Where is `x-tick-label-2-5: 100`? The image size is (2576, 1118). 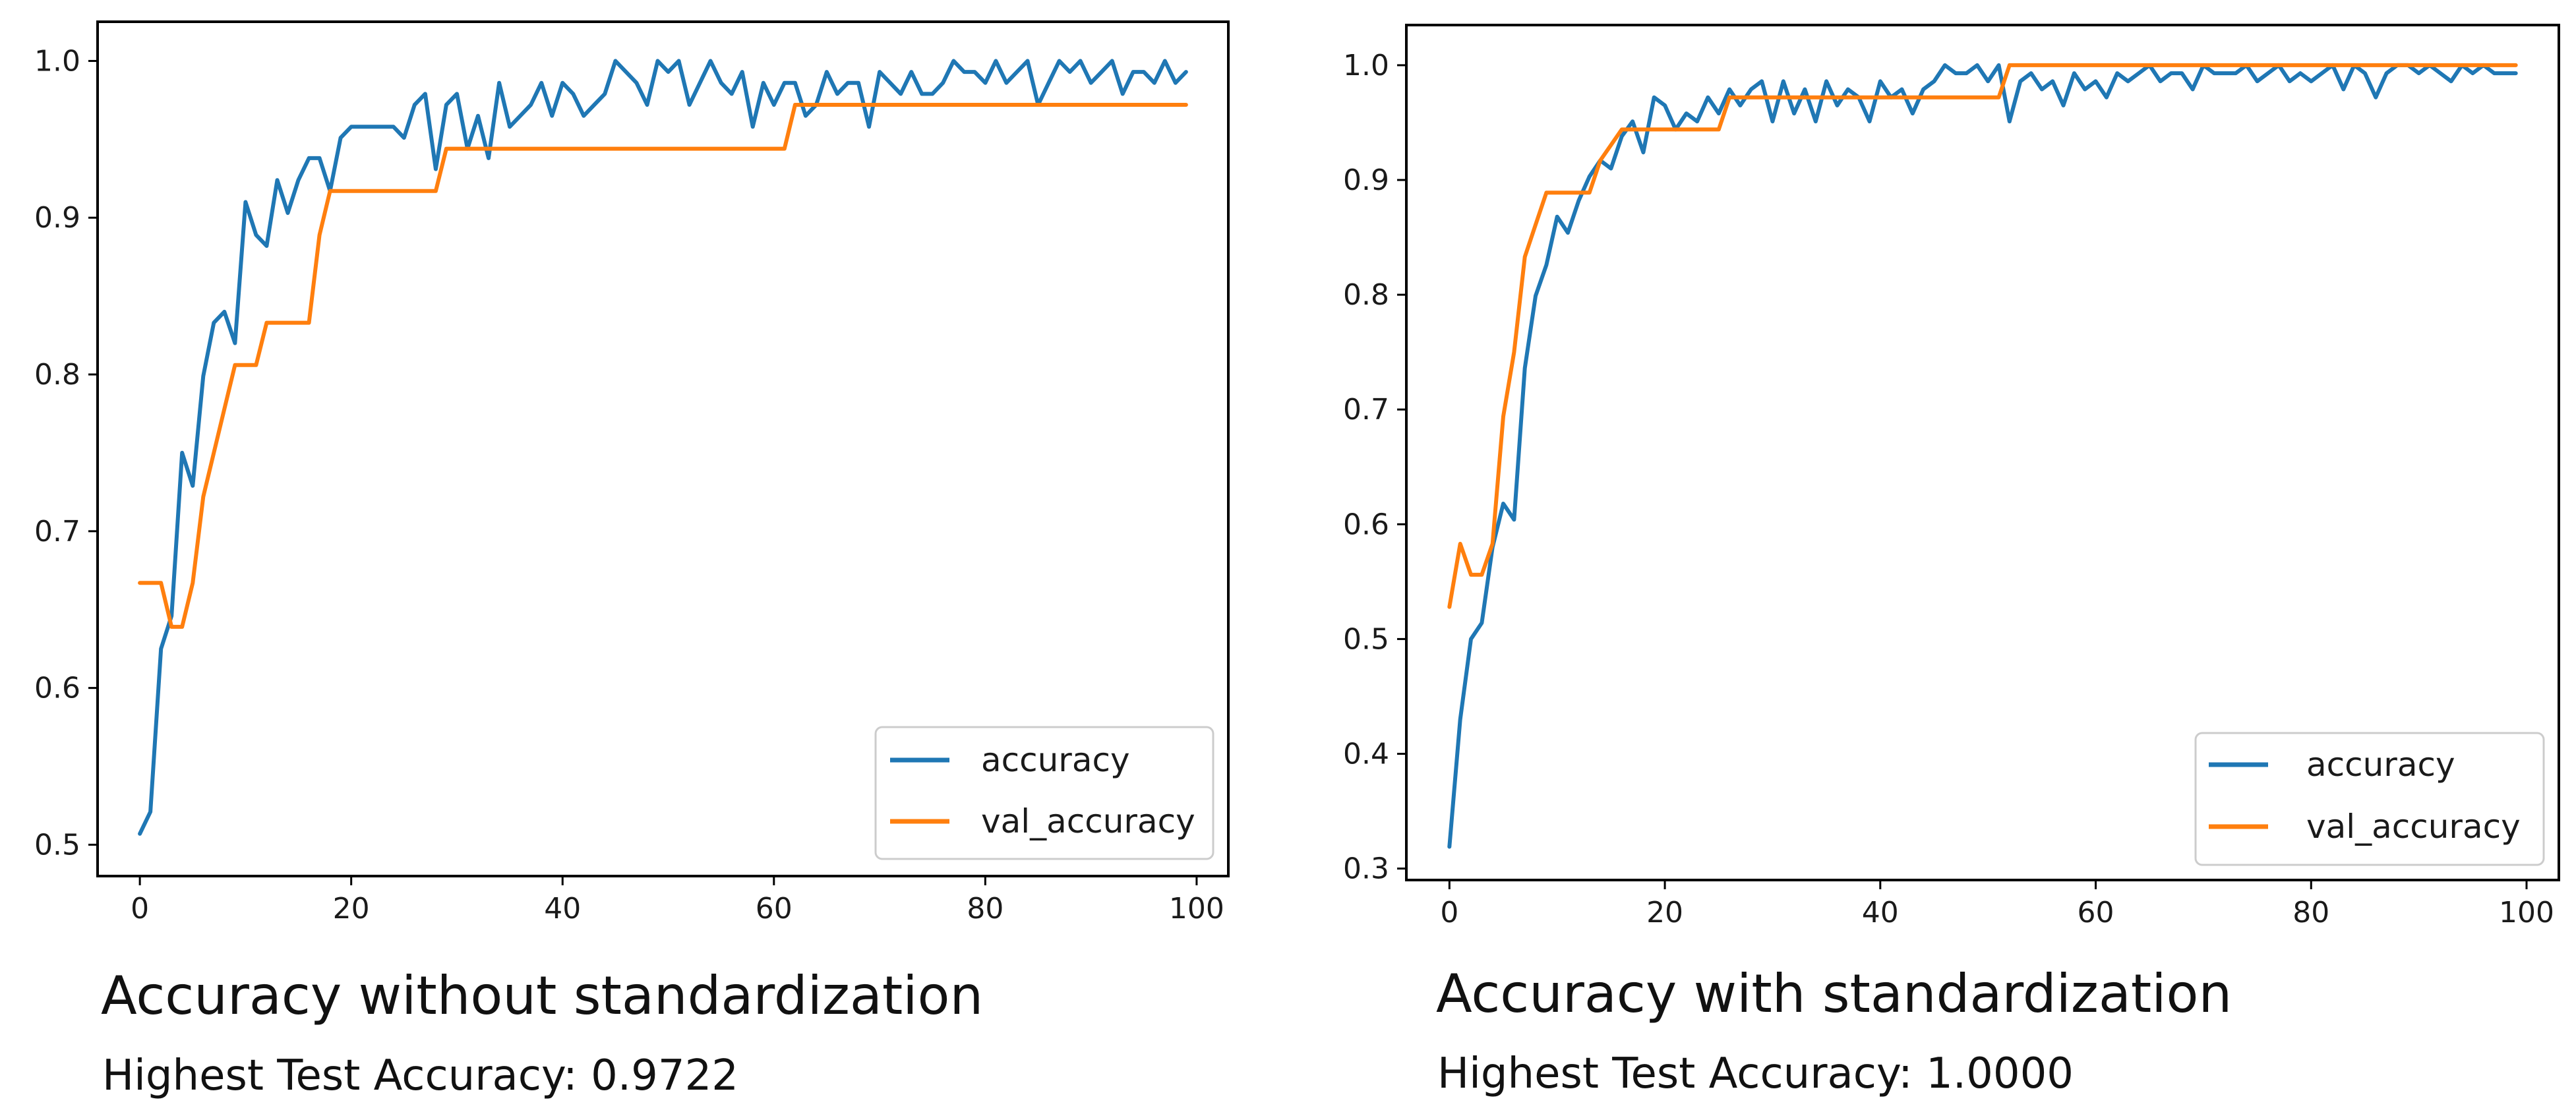
x-tick-label-2-5: 100 is located at coordinates (2526, 912).